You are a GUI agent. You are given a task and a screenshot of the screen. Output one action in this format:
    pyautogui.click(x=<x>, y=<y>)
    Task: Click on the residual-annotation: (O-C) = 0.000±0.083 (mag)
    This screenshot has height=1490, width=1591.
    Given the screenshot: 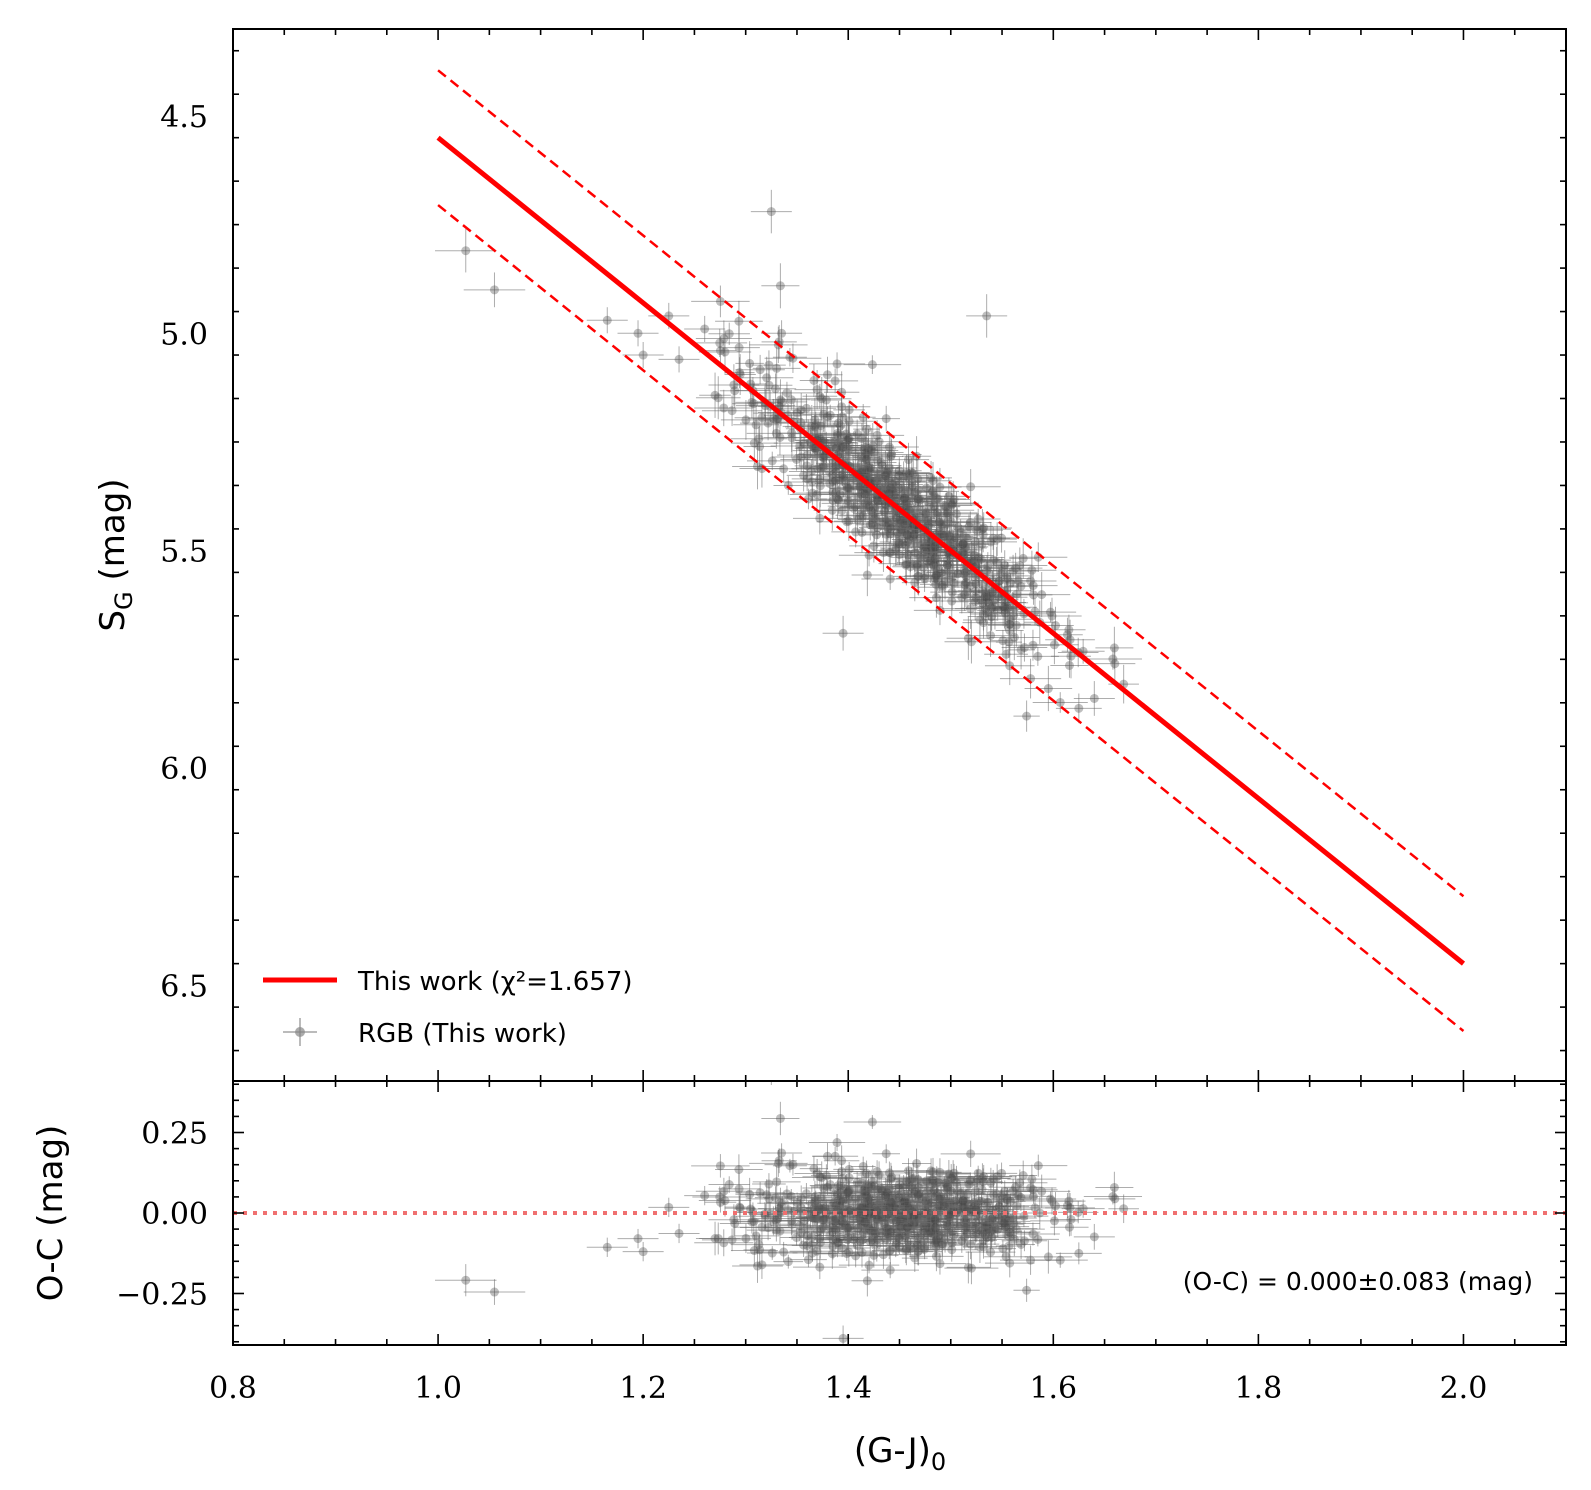 What is the action you would take?
    pyautogui.click(x=1358, y=1281)
    